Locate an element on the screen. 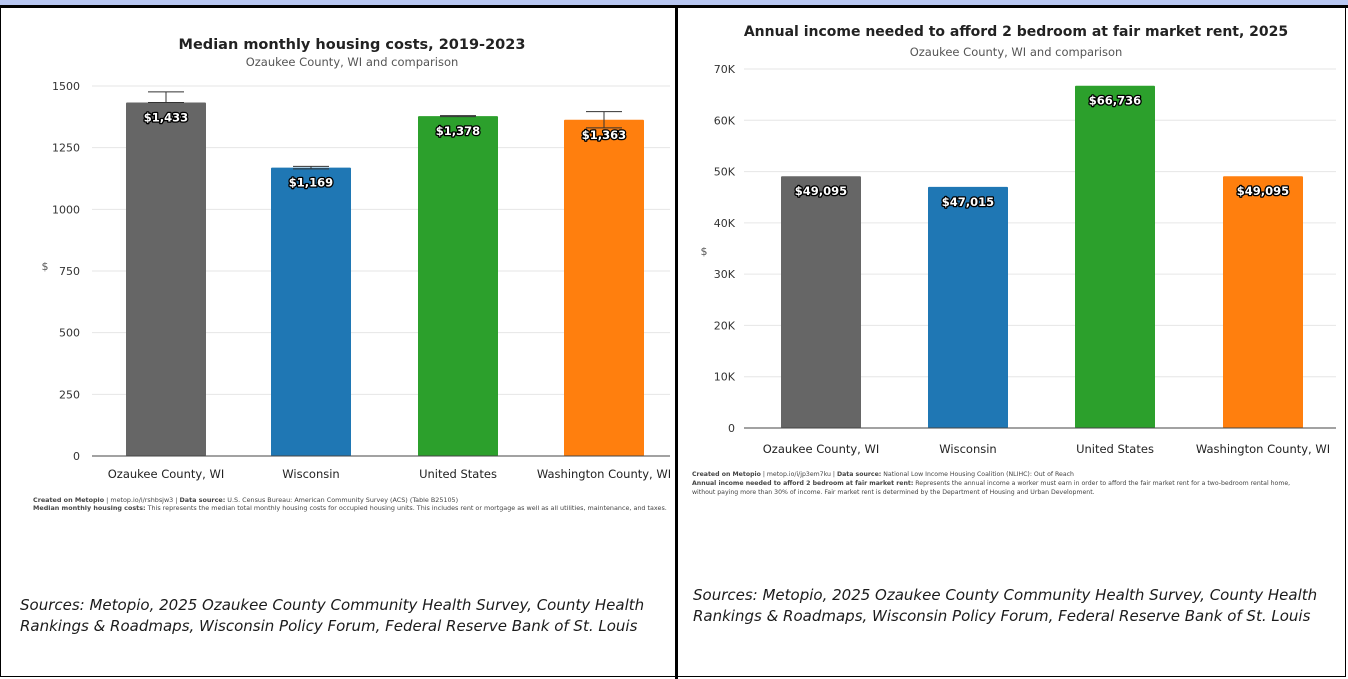 The height and width of the screenshot is (679, 1348). y-tick-label: 10K is located at coordinates (725, 377).